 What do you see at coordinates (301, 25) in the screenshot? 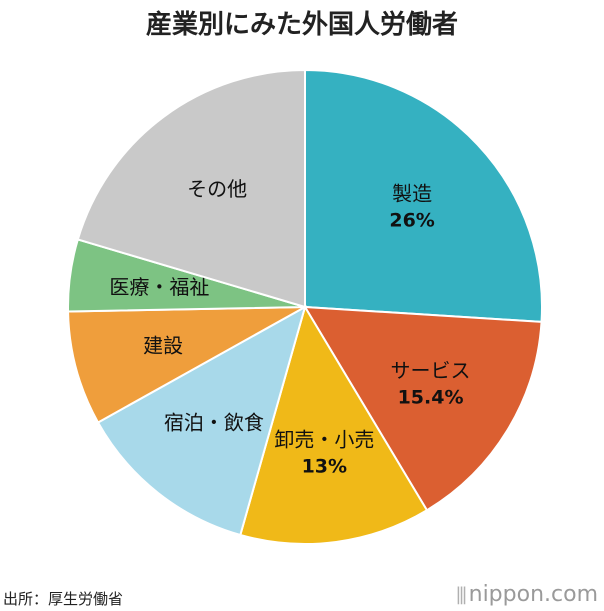
I see `chart-title: 産業別にみた外国人労働者` at bounding box center [301, 25].